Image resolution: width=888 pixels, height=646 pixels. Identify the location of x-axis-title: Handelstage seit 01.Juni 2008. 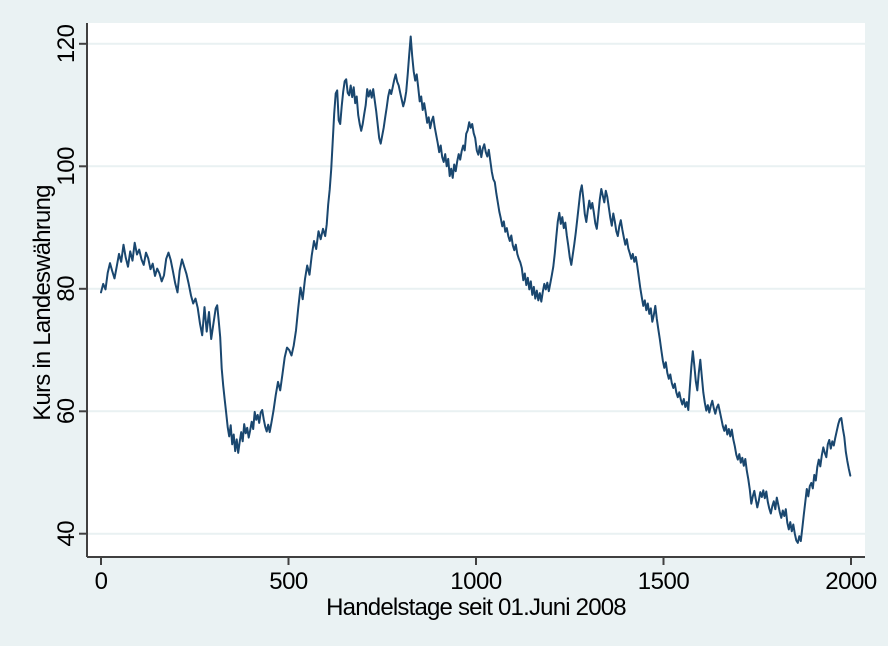
(476, 607).